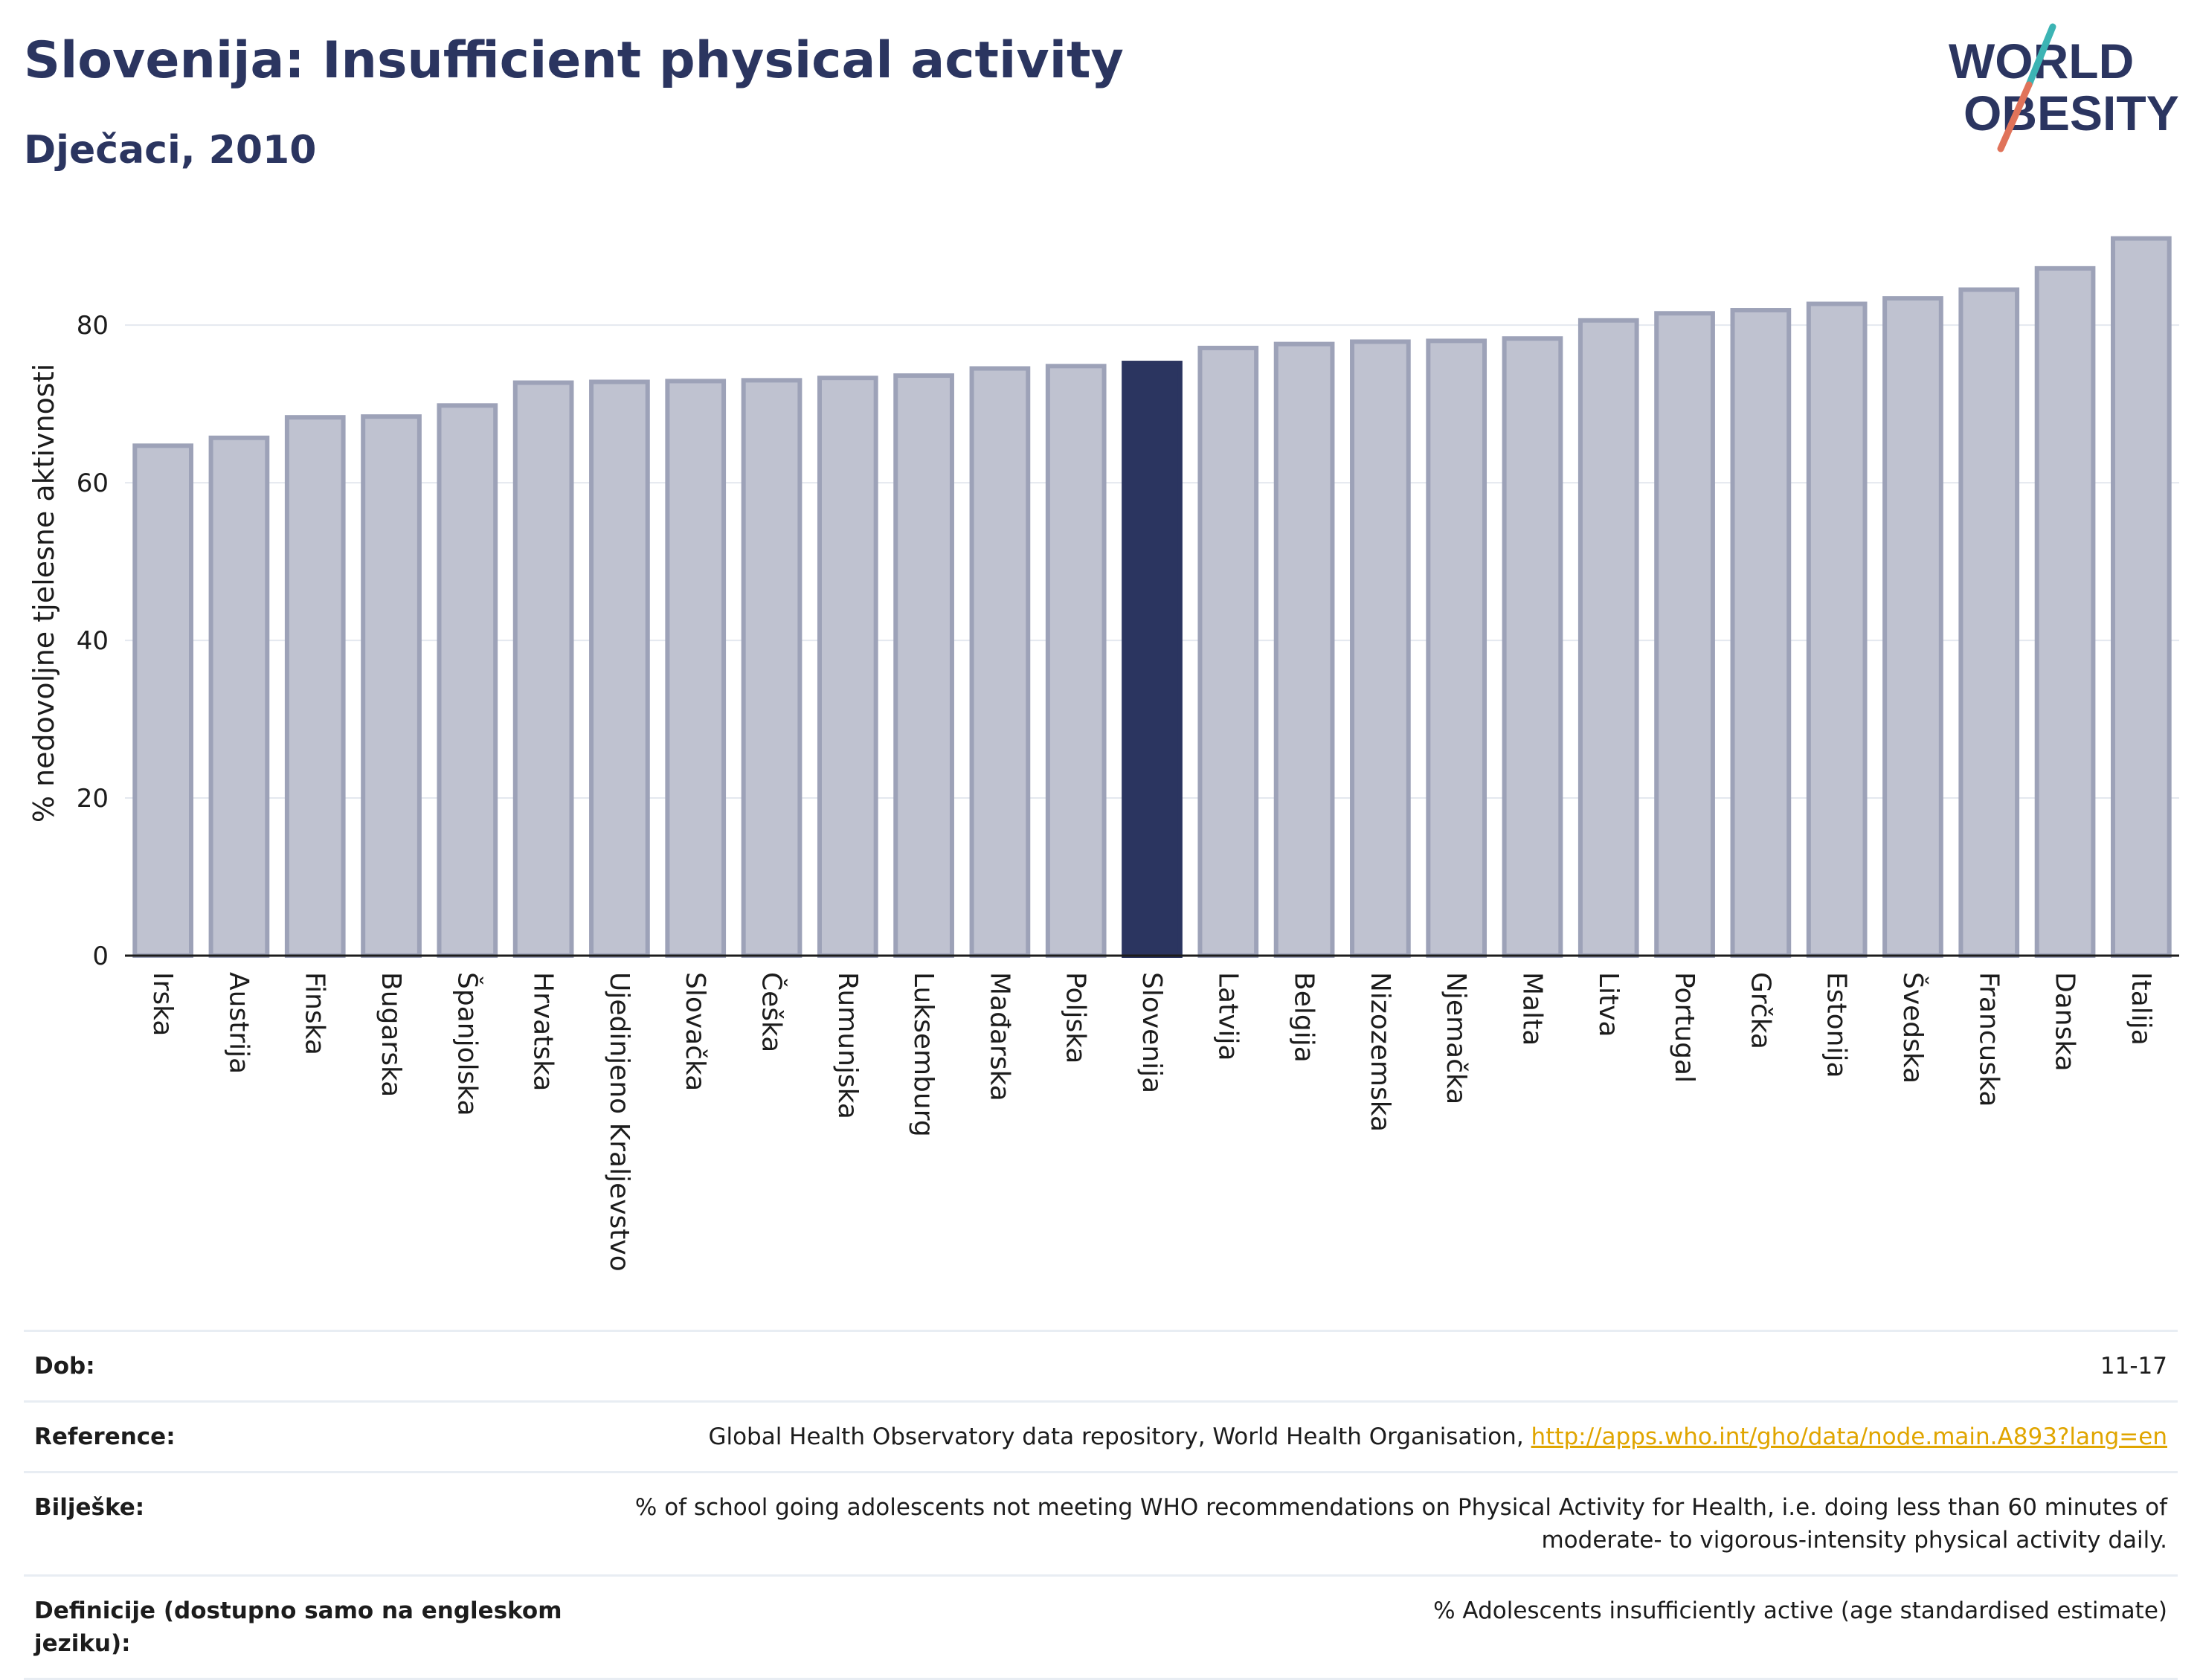 This screenshot has width=2200, height=1680. What do you see at coordinates (2015, 117) in the screenshot?
I see `logo-slash-coral` at bounding box center [2015, 117].